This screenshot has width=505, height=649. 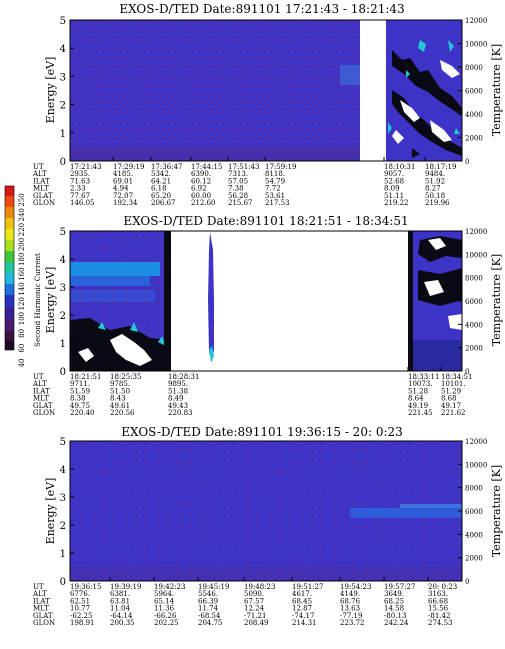 What do you see at coordinates (41, 399) in the screenshot?
I see `panel-2-eph-rowlabel: MLT` at bounding box center [41, 399].